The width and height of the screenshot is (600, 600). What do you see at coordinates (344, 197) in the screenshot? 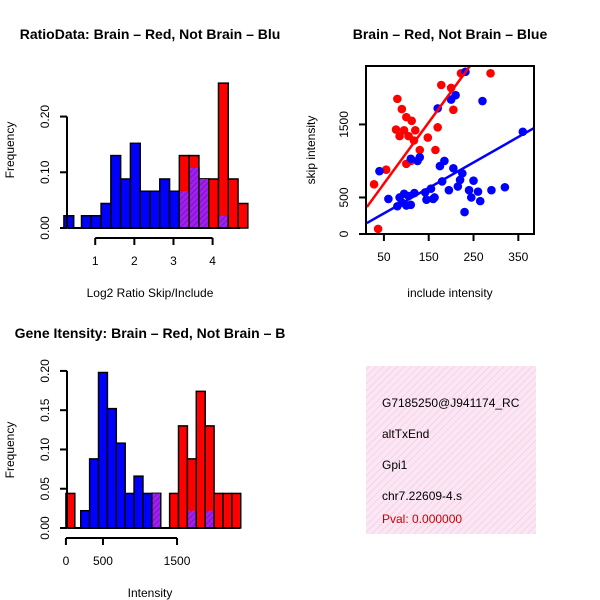
I see `scatter-y-tick-label: 500` at bounding box center [344, 197].